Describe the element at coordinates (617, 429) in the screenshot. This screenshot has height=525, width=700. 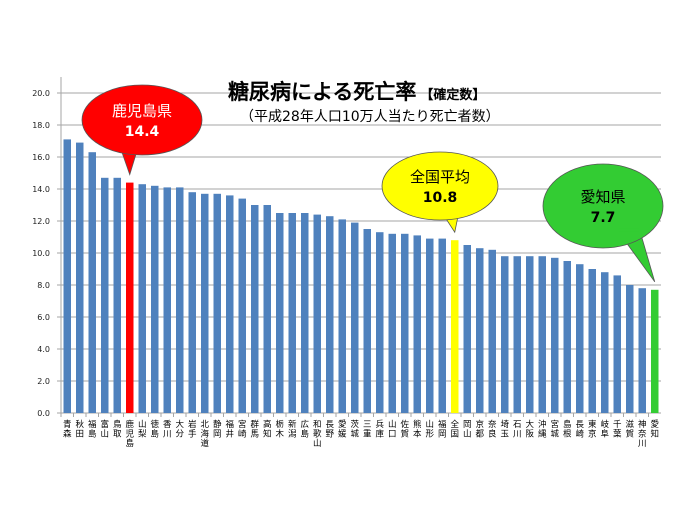
I see `x-tick-label: 千葉` at that location.